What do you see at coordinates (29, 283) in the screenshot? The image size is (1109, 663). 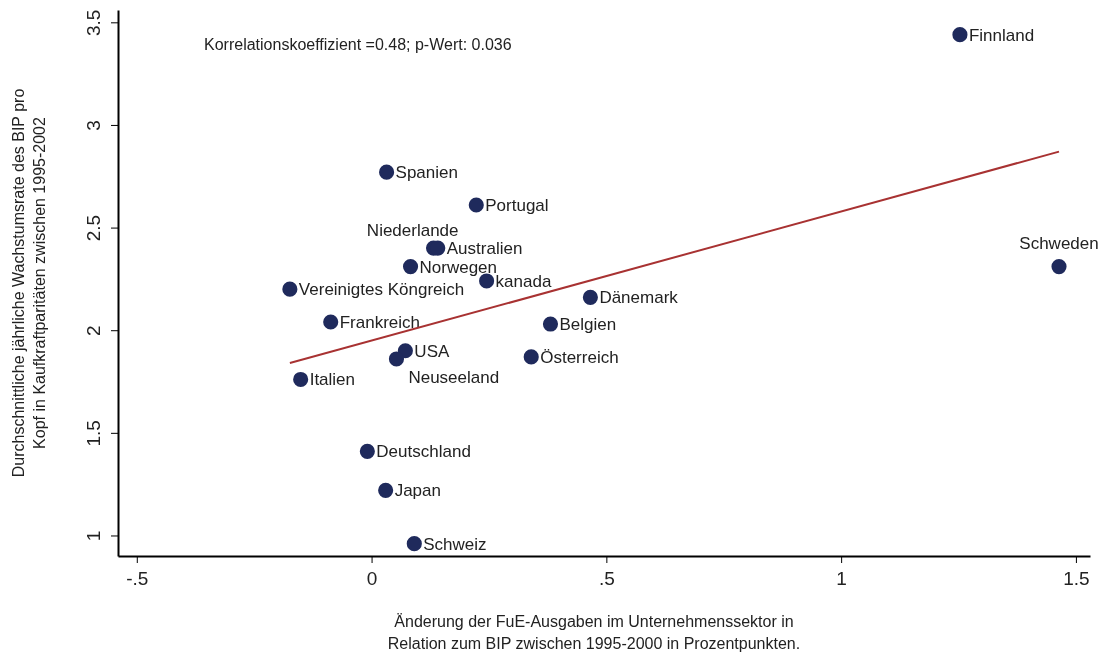 I see `y-axis-title: Durchschnittliche jährliche Wachstumsrate des BIP pro Kopf in Kaufkraftparitäten zwischen 1995-2002` at bounding box center [29, 283].